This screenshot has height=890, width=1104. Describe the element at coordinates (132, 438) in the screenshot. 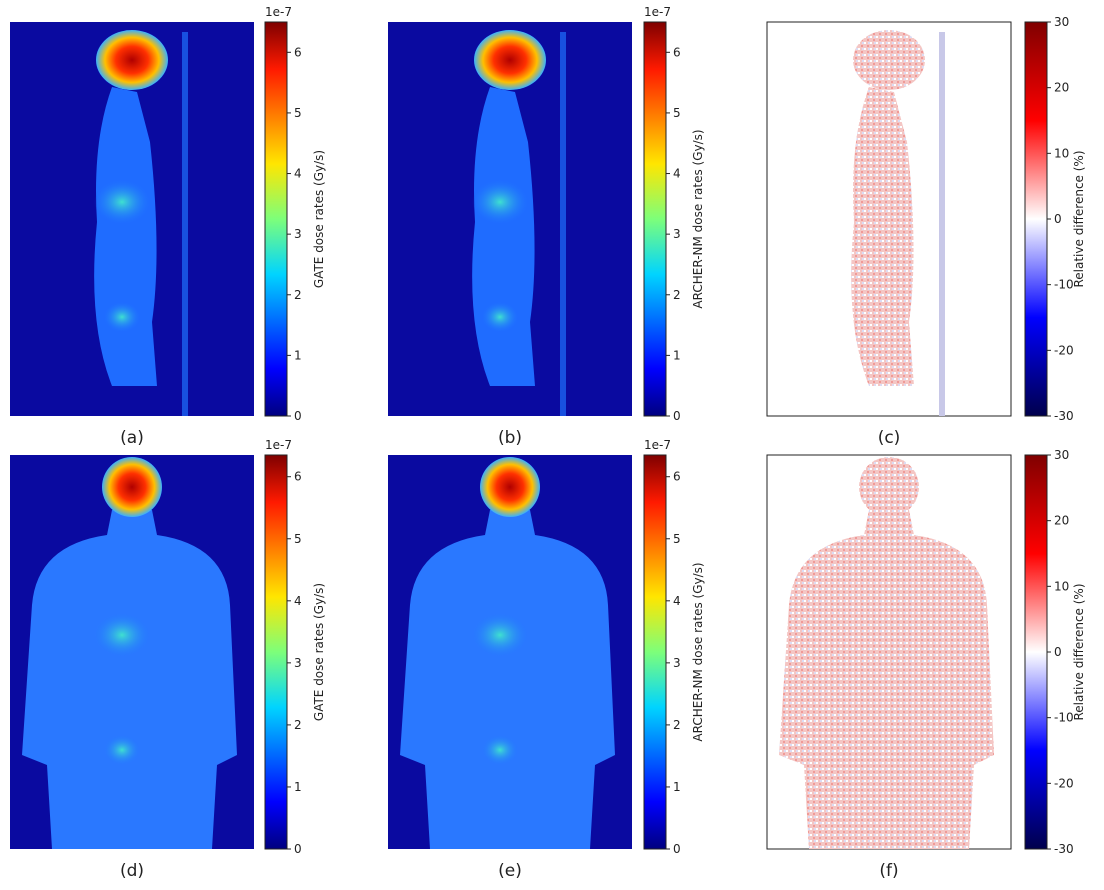

I see `panel-label: (a)` at that location.